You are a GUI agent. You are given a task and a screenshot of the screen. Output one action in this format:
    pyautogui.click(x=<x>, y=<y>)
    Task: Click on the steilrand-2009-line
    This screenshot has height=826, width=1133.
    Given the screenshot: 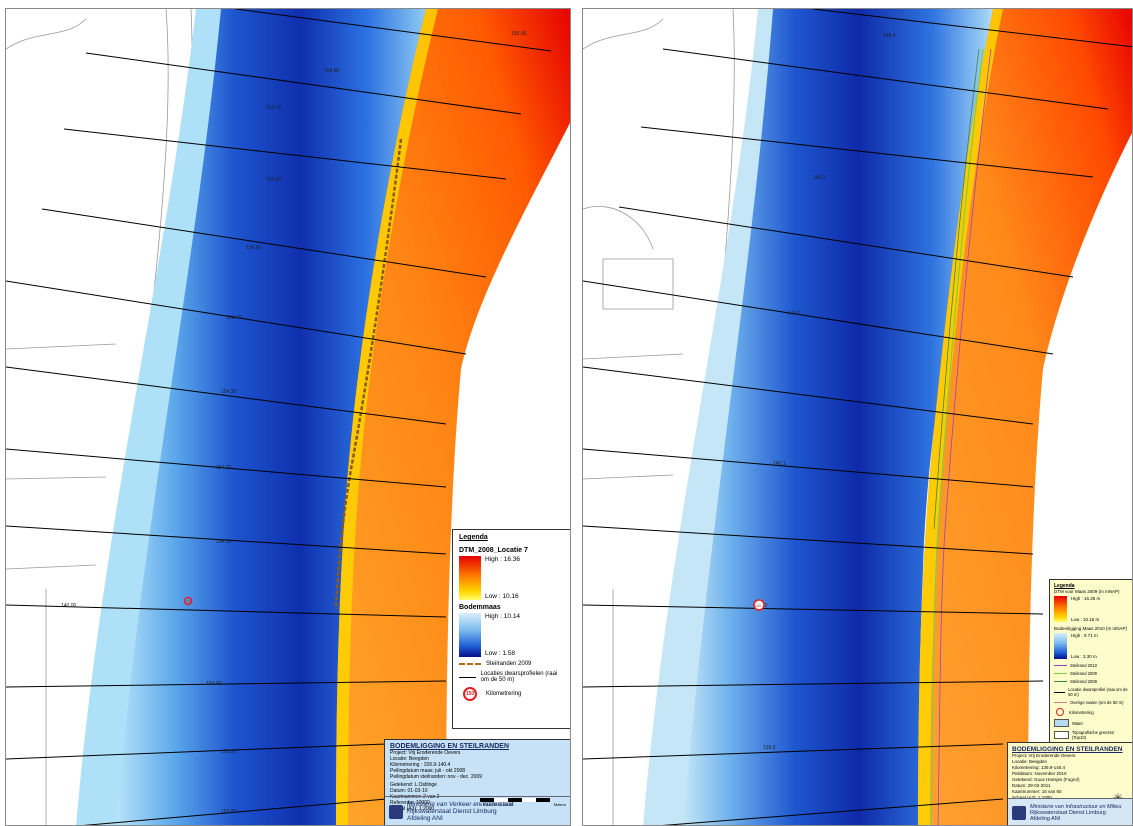 What is the action you would take?
    pyautogui.click(x=368, y=374)
    